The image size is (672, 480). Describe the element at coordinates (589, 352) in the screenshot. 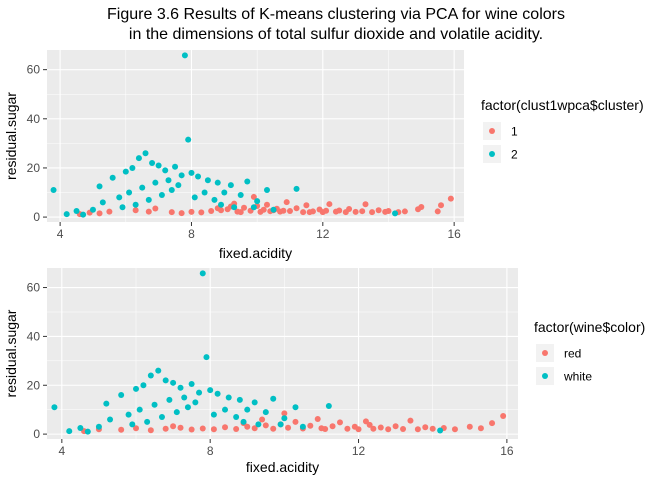

I see `legend: factor(wine$color) red white` at that location.